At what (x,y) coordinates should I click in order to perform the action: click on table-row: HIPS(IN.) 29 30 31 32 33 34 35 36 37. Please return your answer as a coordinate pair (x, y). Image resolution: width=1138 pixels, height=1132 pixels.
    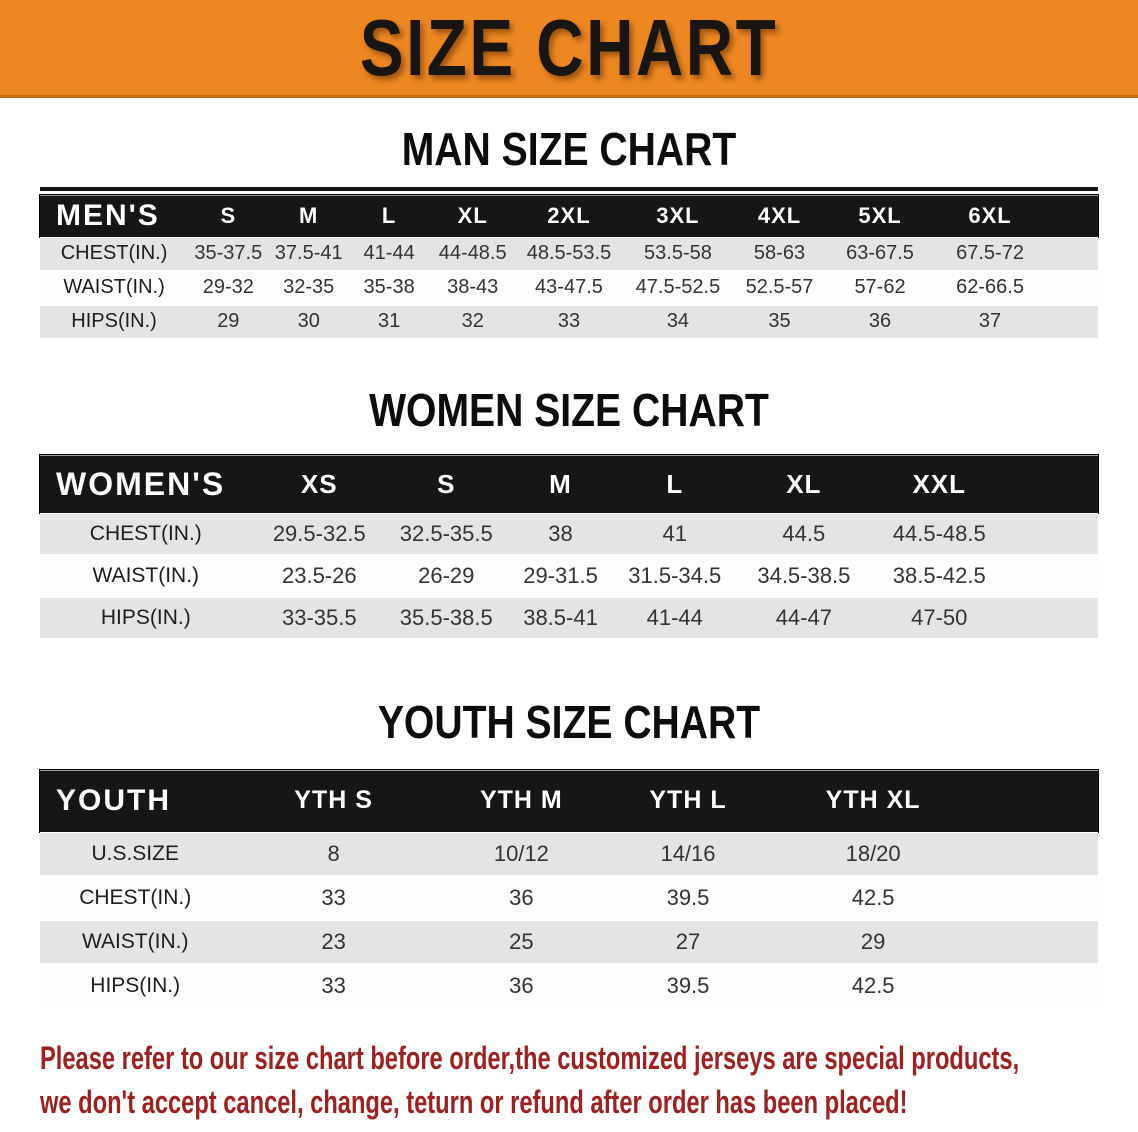
    Looking at the image, I should click on (569, 321).